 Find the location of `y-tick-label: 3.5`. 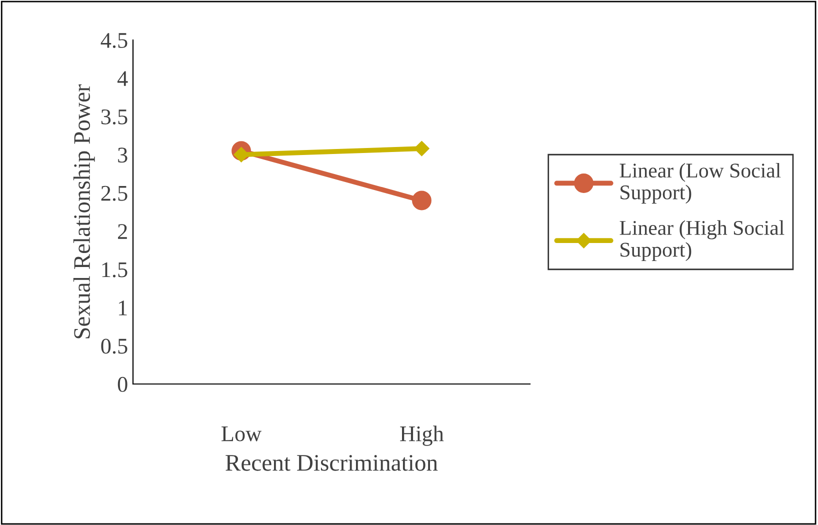

y-tick-label: 3.5 is located at coordinates (114, 116).